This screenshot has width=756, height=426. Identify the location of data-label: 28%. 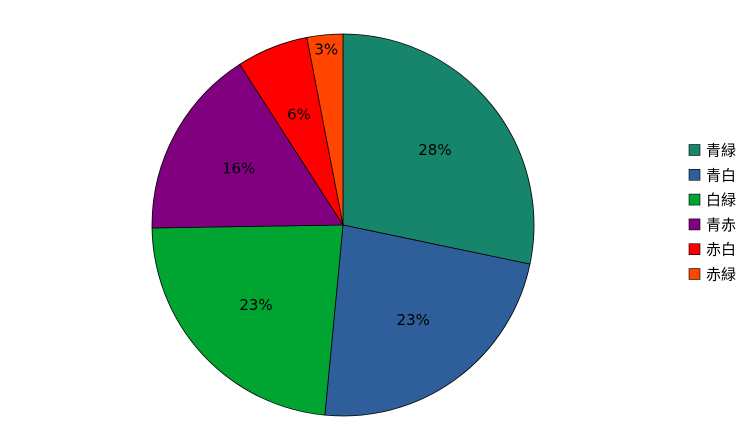
(434, 150).